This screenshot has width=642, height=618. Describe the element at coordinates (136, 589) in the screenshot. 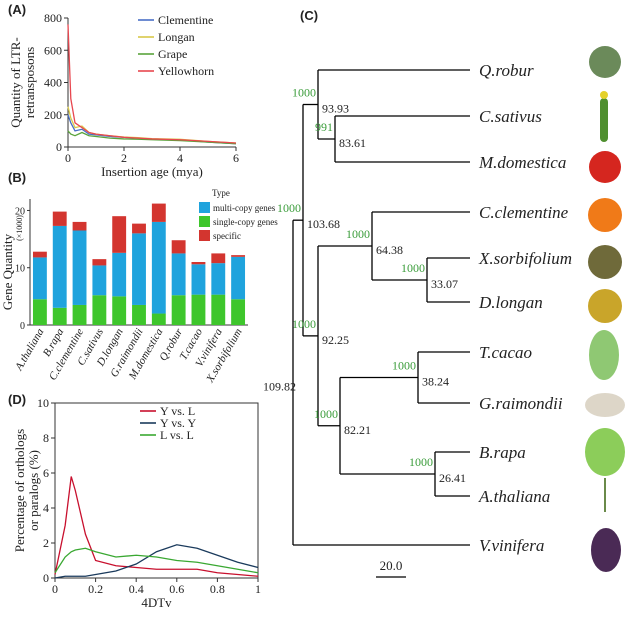

I see `x-tick-label: 0.4` at that location.